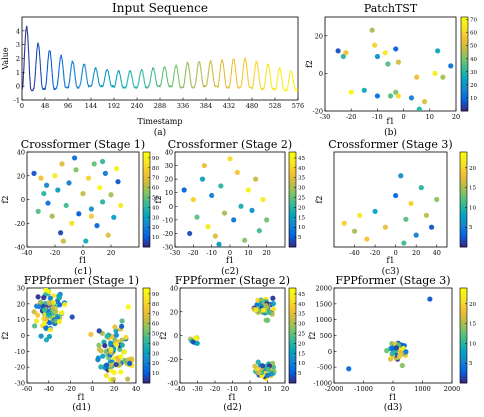  What do you see at coordinates (389, 334) in the screenshot?
I see `marks` at bounding box center [389, 334].